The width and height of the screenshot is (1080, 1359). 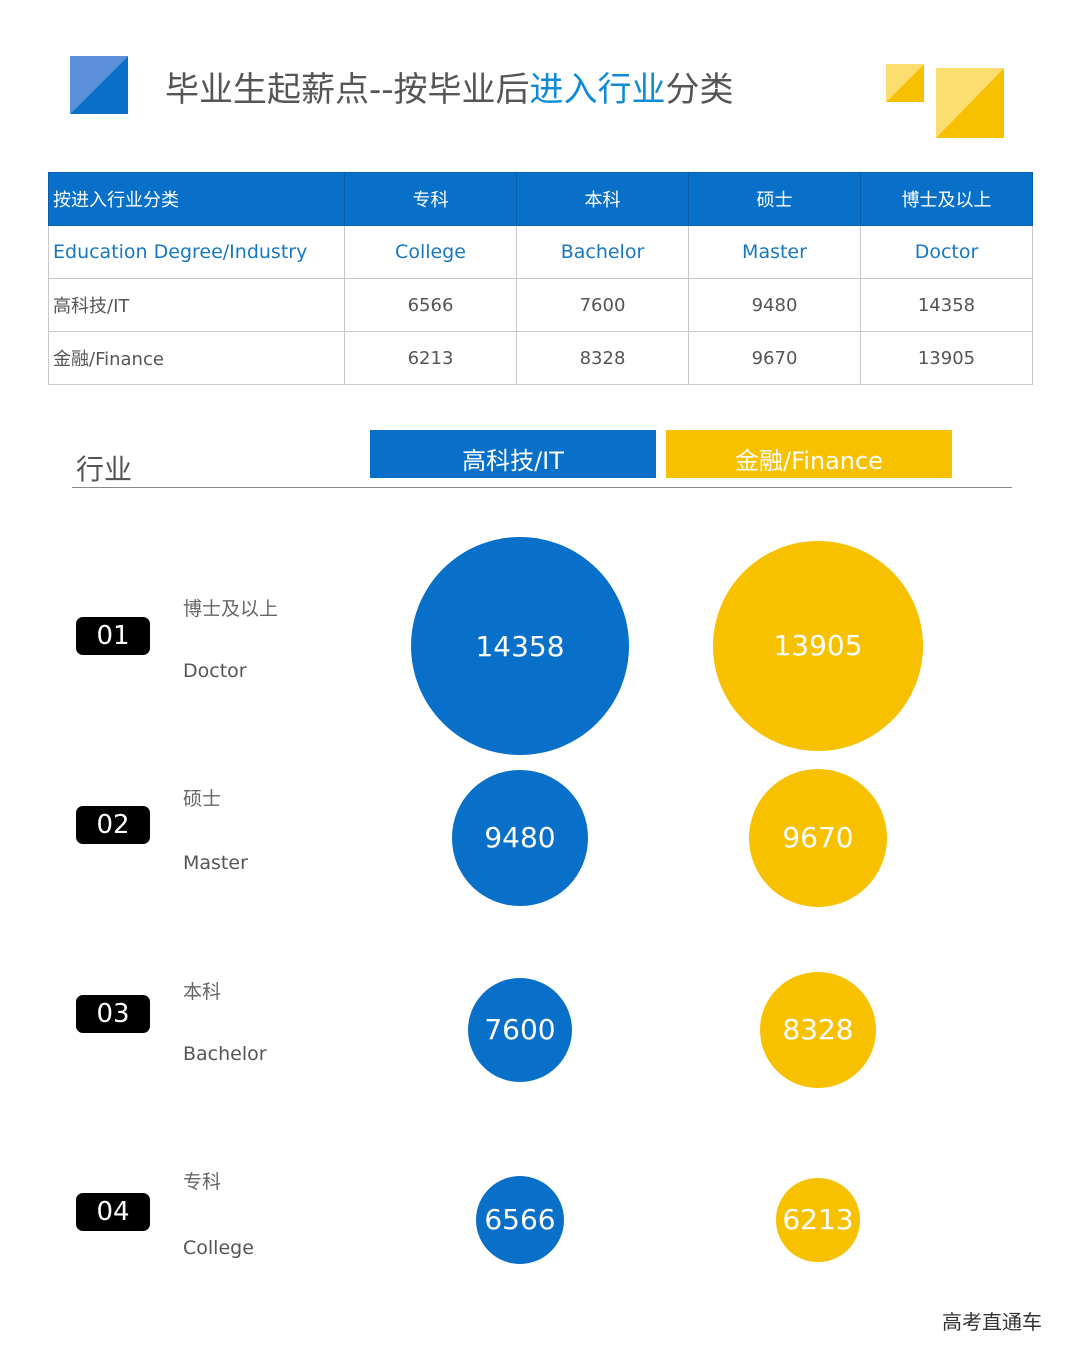 What do you see at coordinates (992, 1322) in the screenshot?
I see `watermark: 高考直通车` at bounding box center [992, 1322].